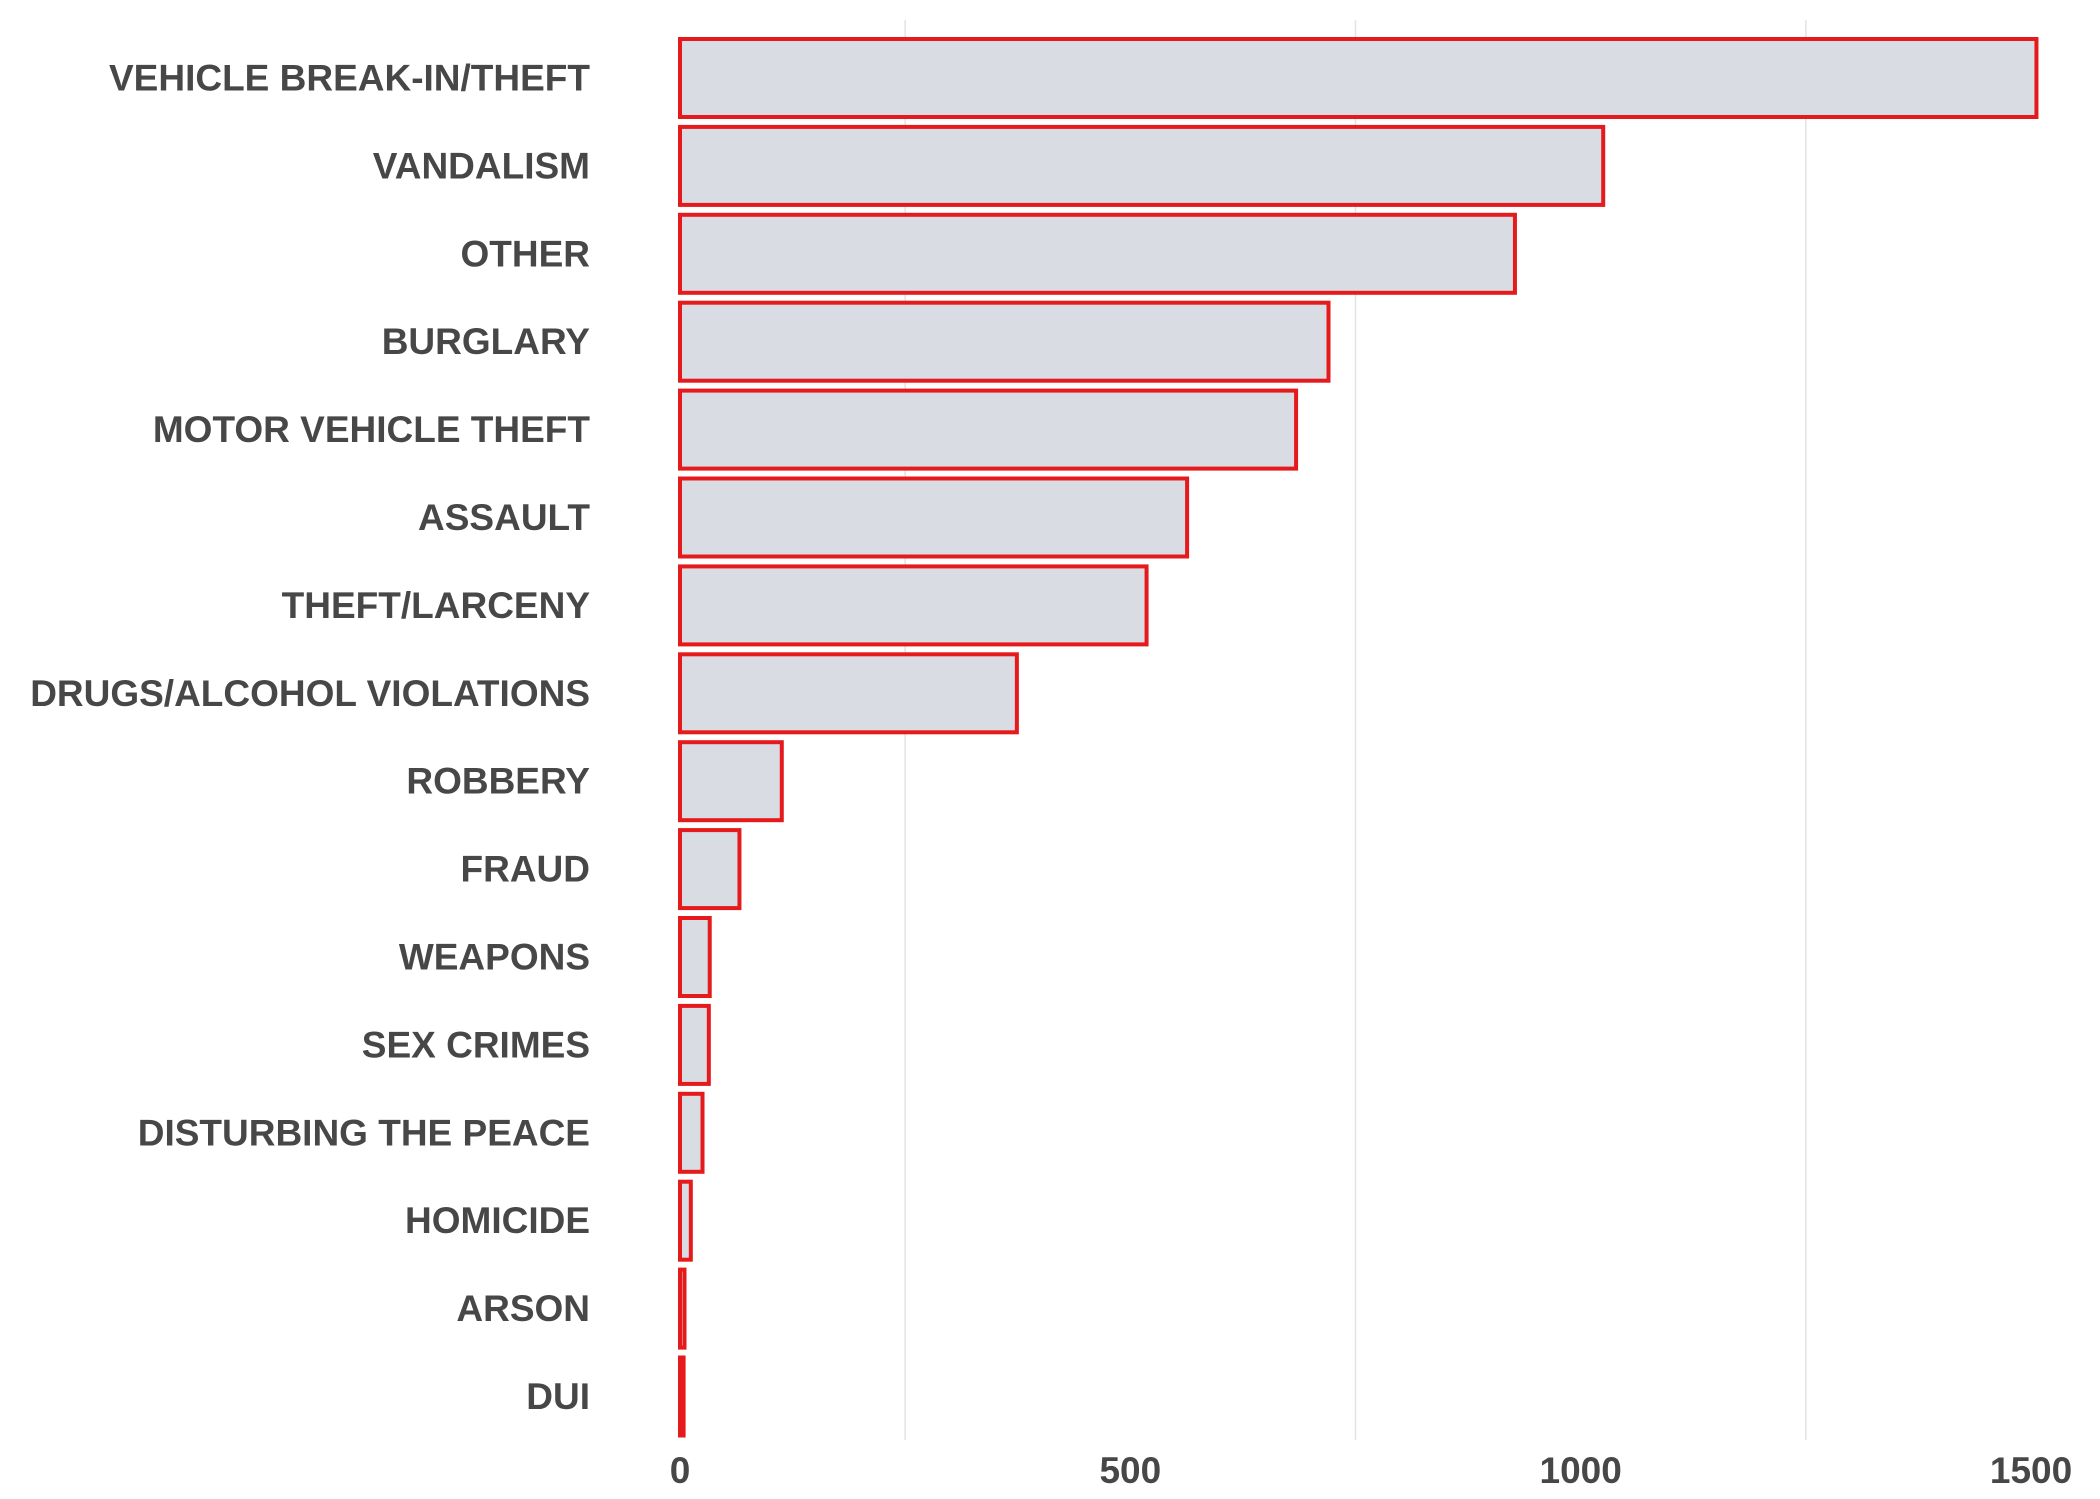 This screenshot has width=2100, height=1499. What do you see at coordinates (1581, 1470) in the screenshot?
I see `x-tick-label: 1000` at bounding box center [1581, 1470].